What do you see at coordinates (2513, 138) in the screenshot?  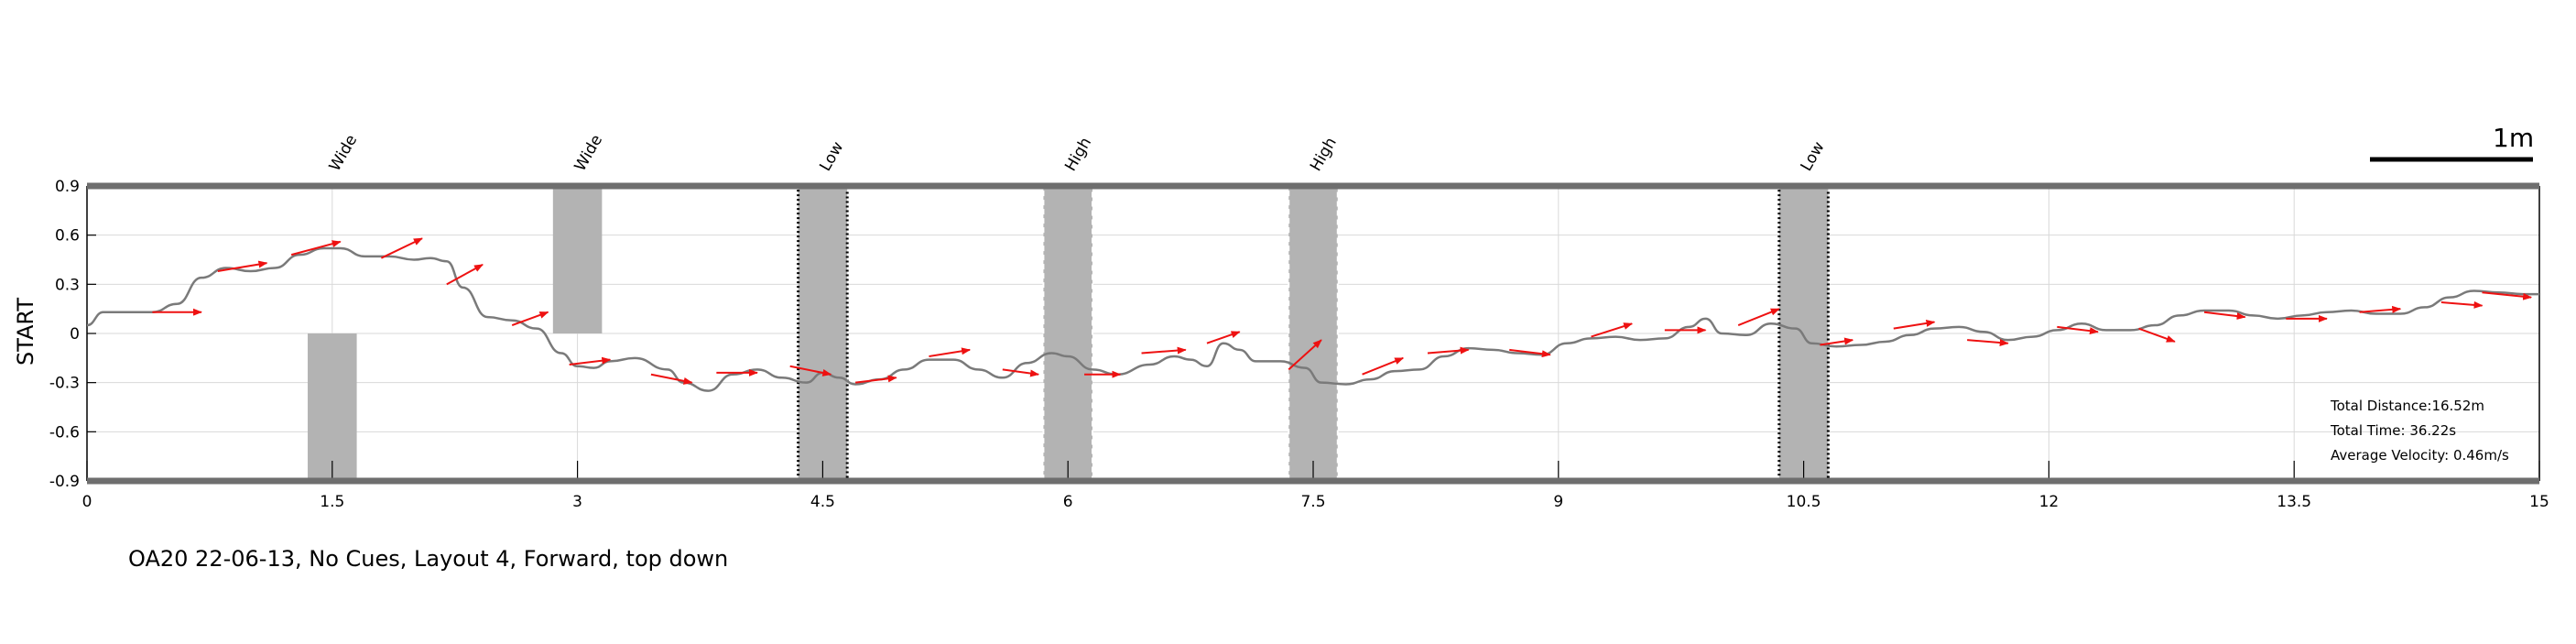 I see `scale-bar-label: 1m` at bounding box center [2513, 138].